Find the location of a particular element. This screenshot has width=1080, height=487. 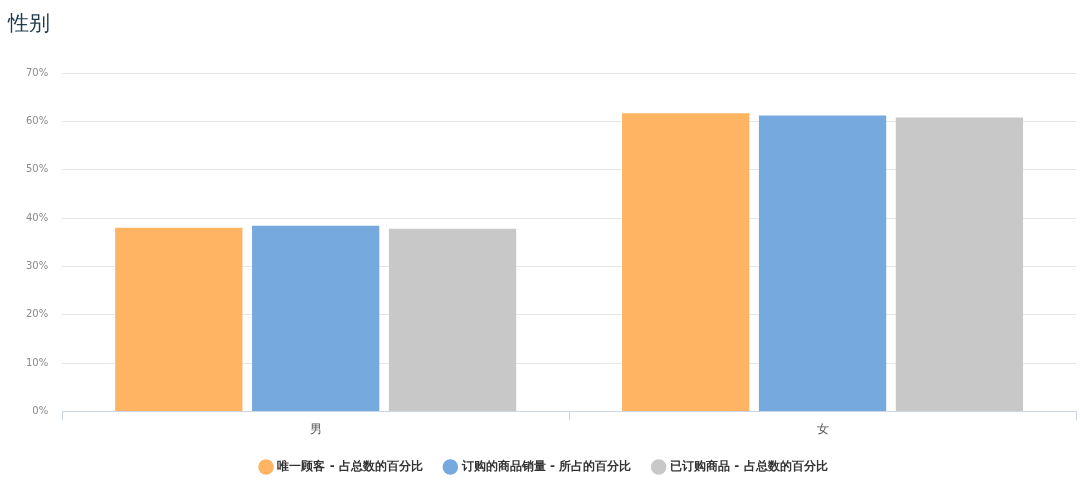

chart-title: 性别 is located at coordinates (29, 23).